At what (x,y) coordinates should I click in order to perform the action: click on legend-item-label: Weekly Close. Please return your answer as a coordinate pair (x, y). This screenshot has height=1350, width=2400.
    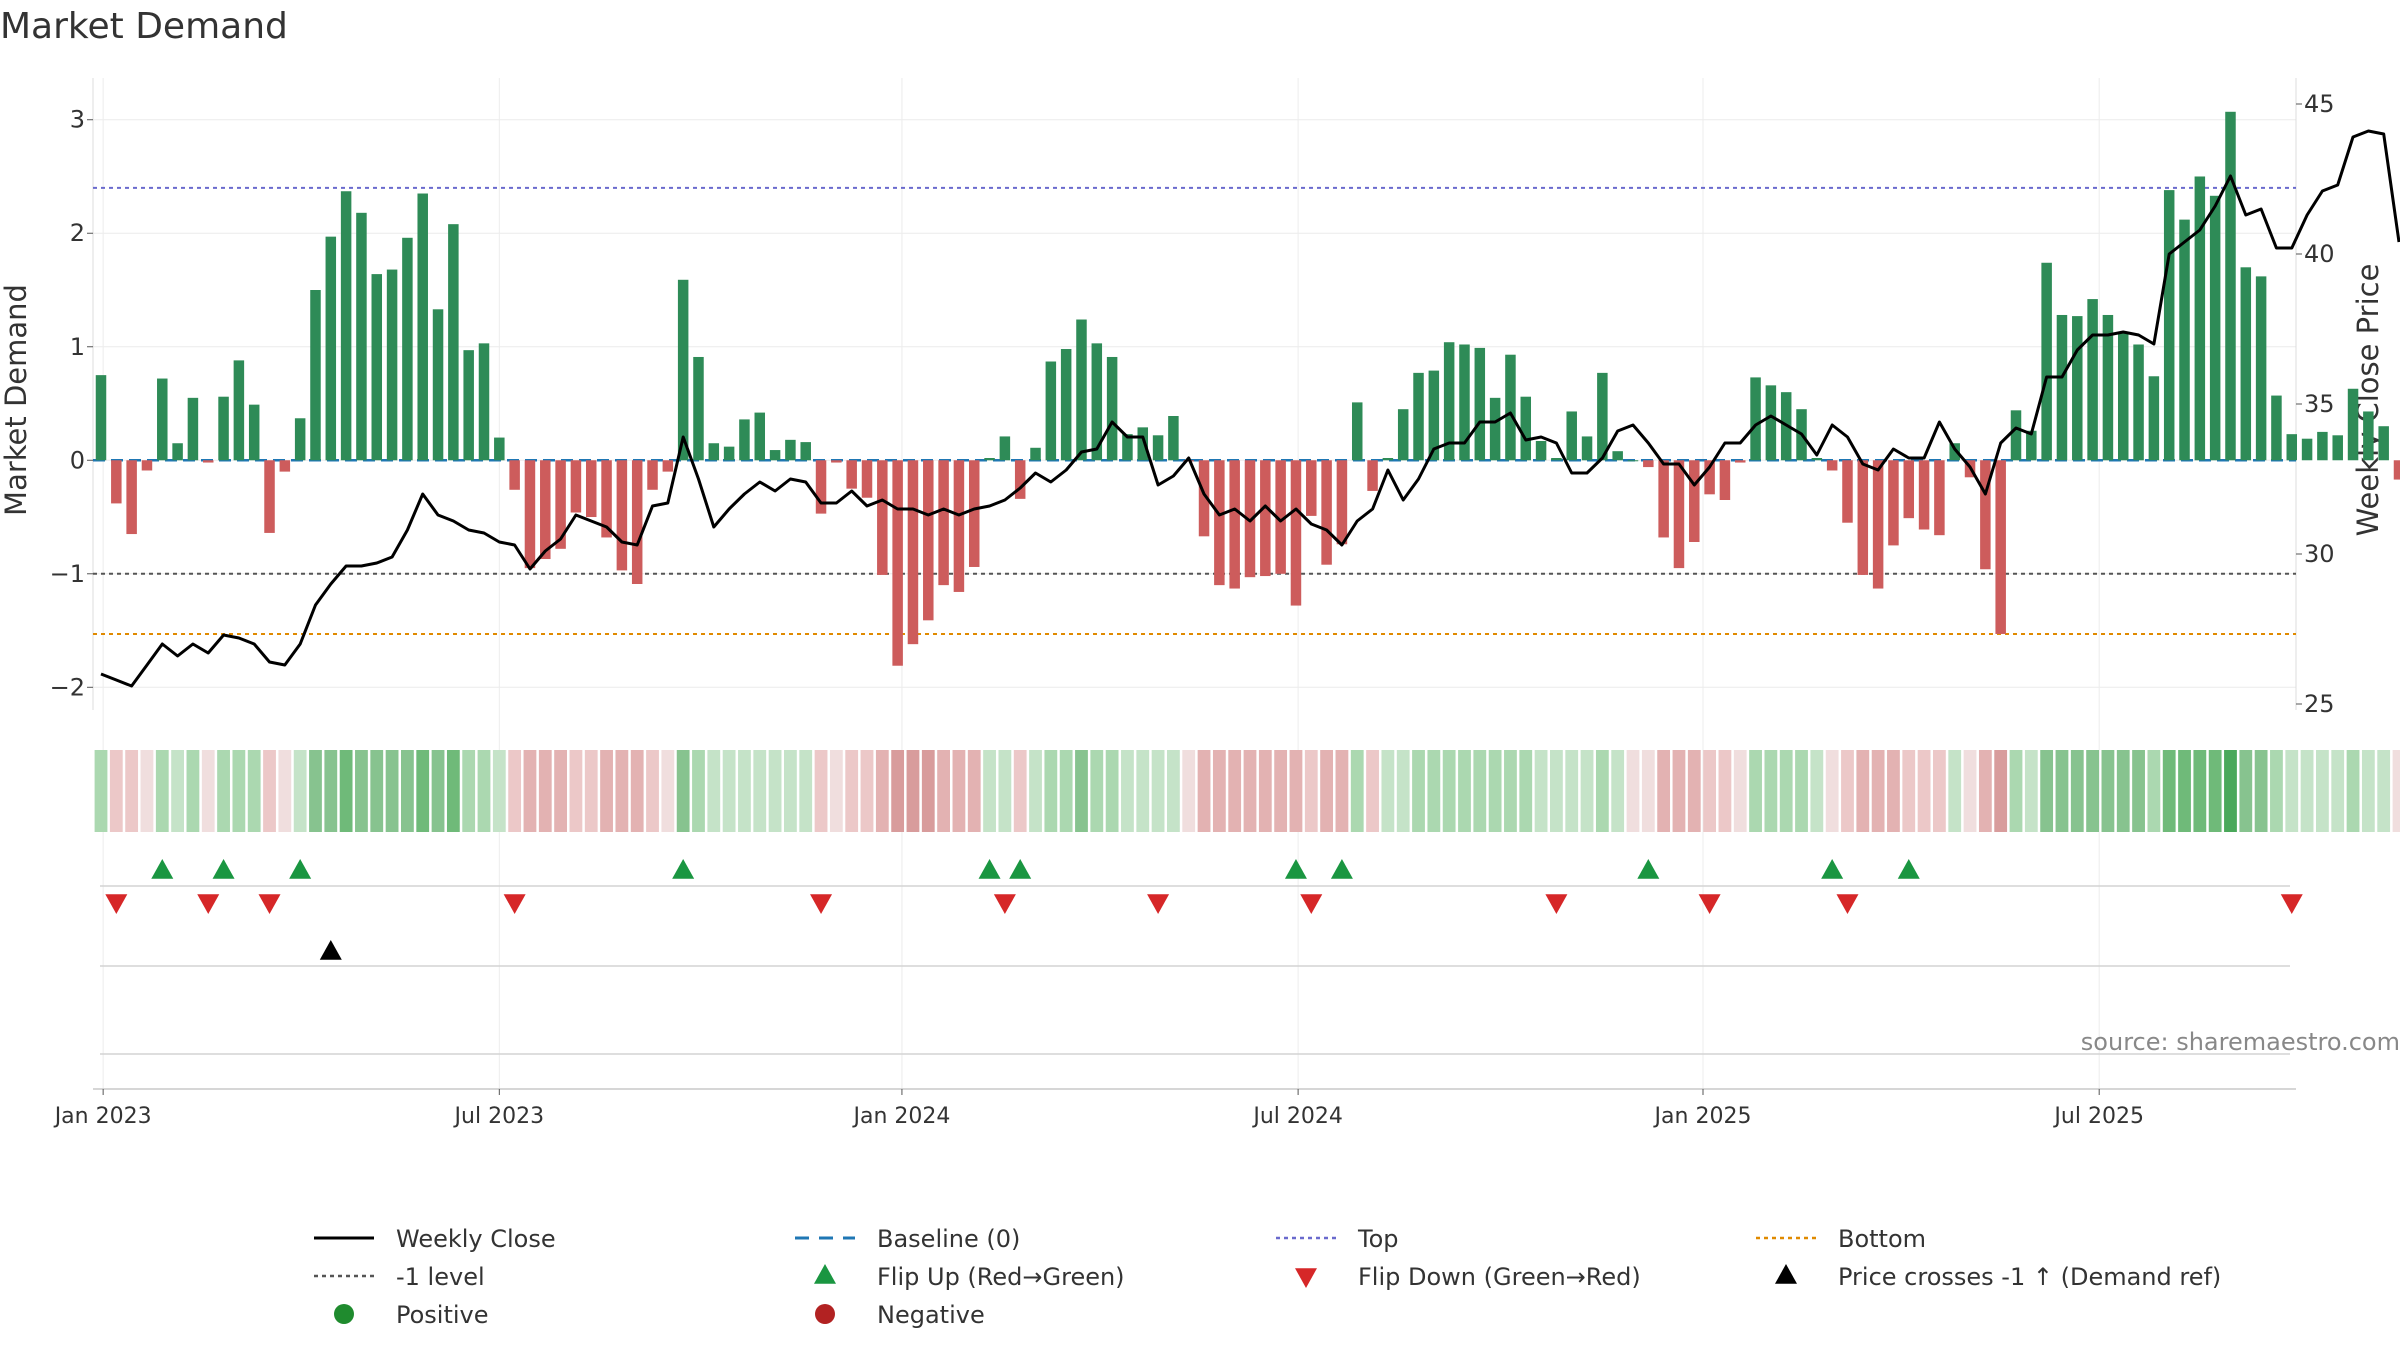
    Looking at the image, I should click on (476, 1239).